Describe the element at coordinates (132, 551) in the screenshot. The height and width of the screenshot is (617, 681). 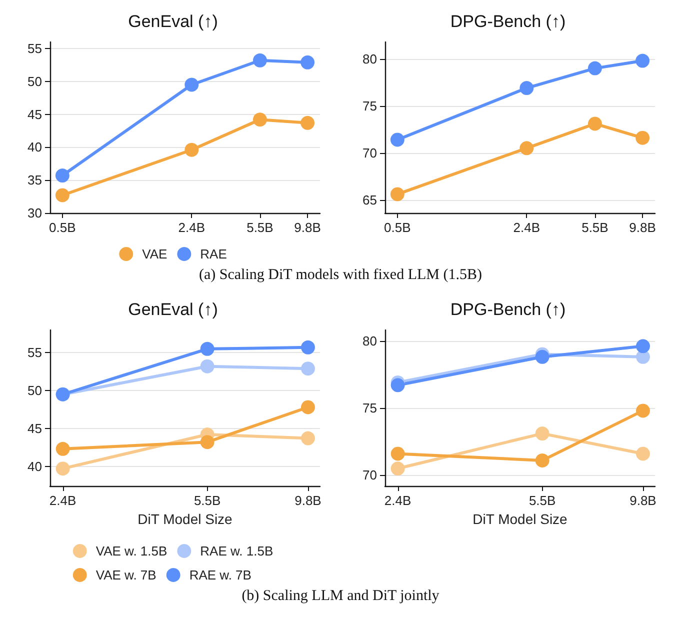
I see `legend-label: VAE w. 1.5B` at that location.